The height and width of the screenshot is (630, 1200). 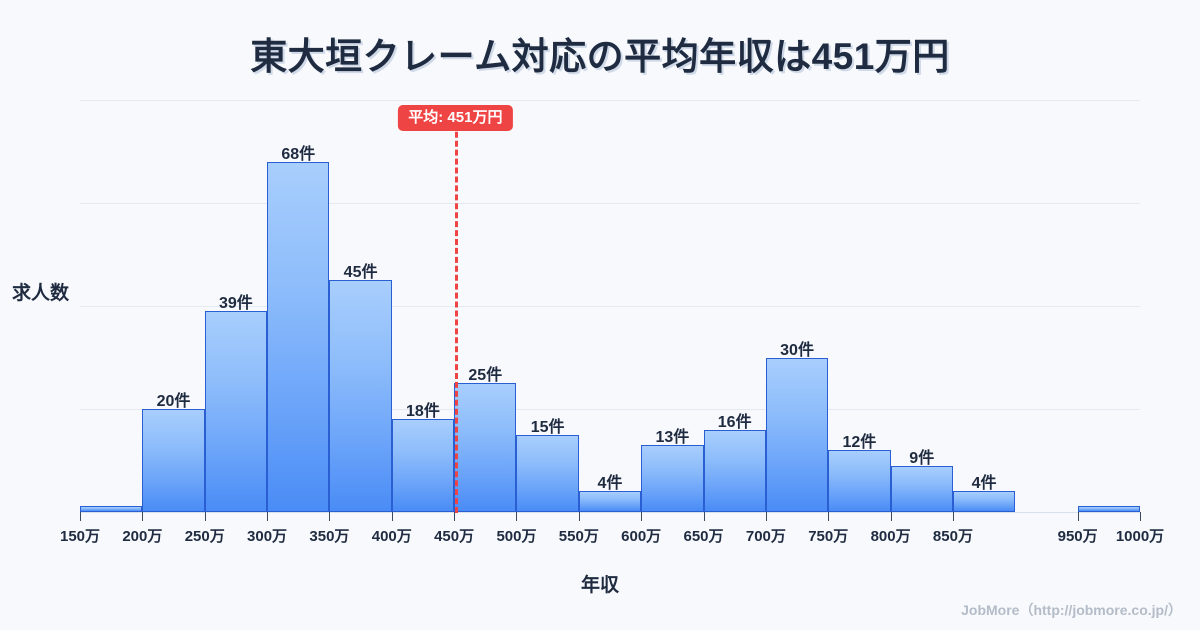 What do you see at coordinates (734, 422) in the screenshot?
I see `bar-value-label: 16件` at bounding box center [734, 422].